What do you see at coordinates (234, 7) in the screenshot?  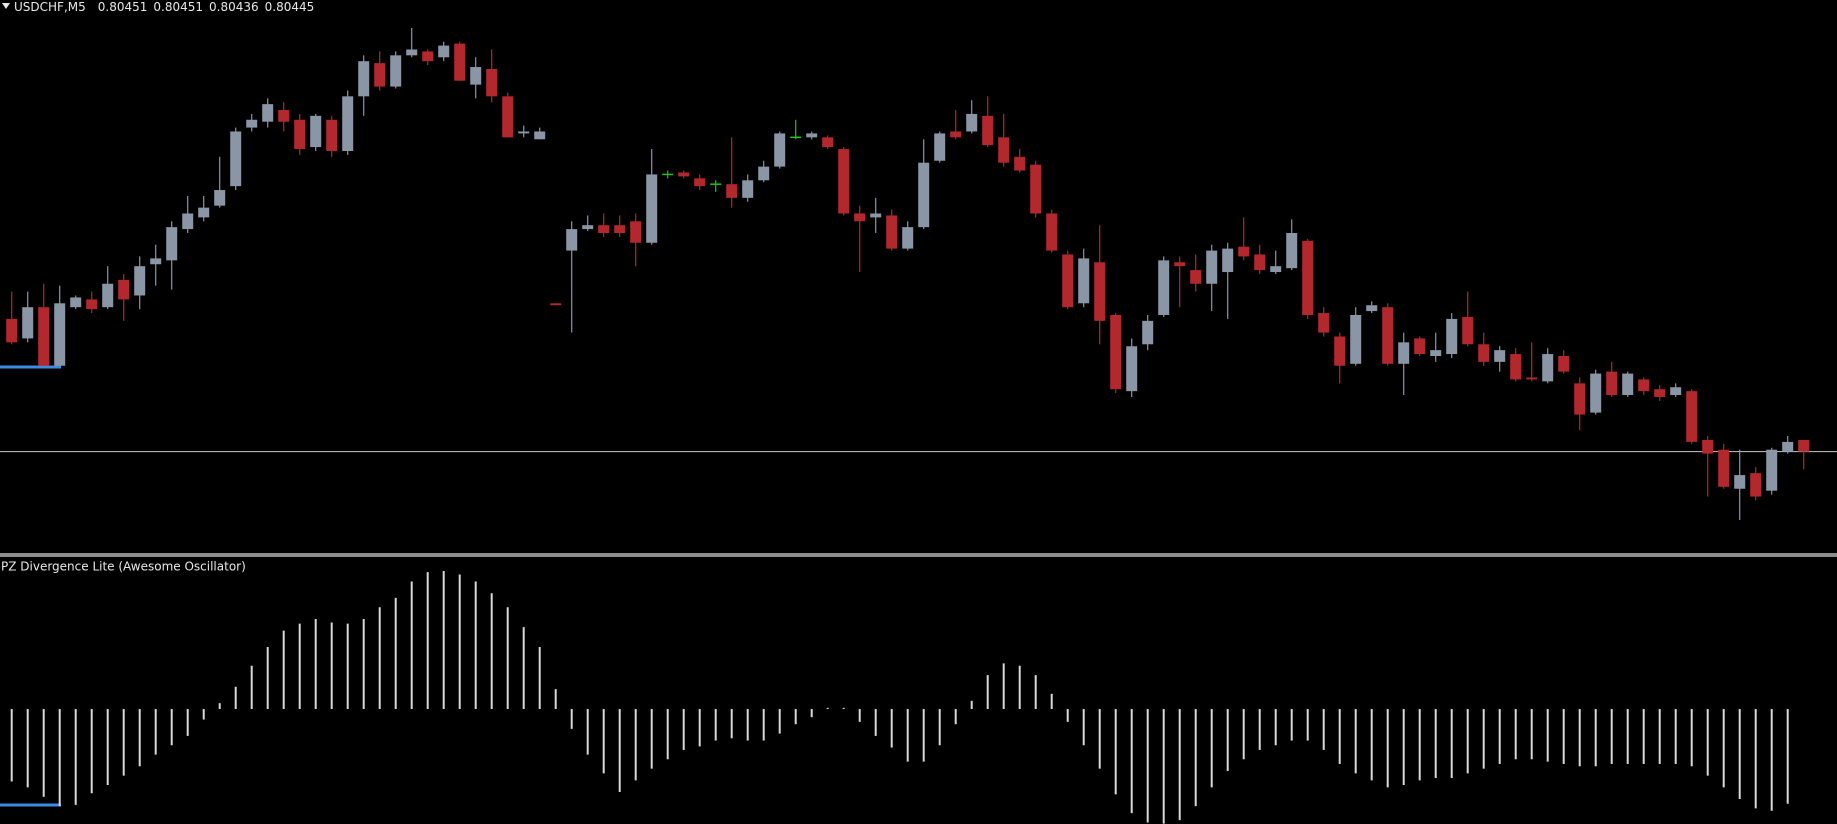 I see `quote-low: 0.80436` at bounding box center [234, 7].